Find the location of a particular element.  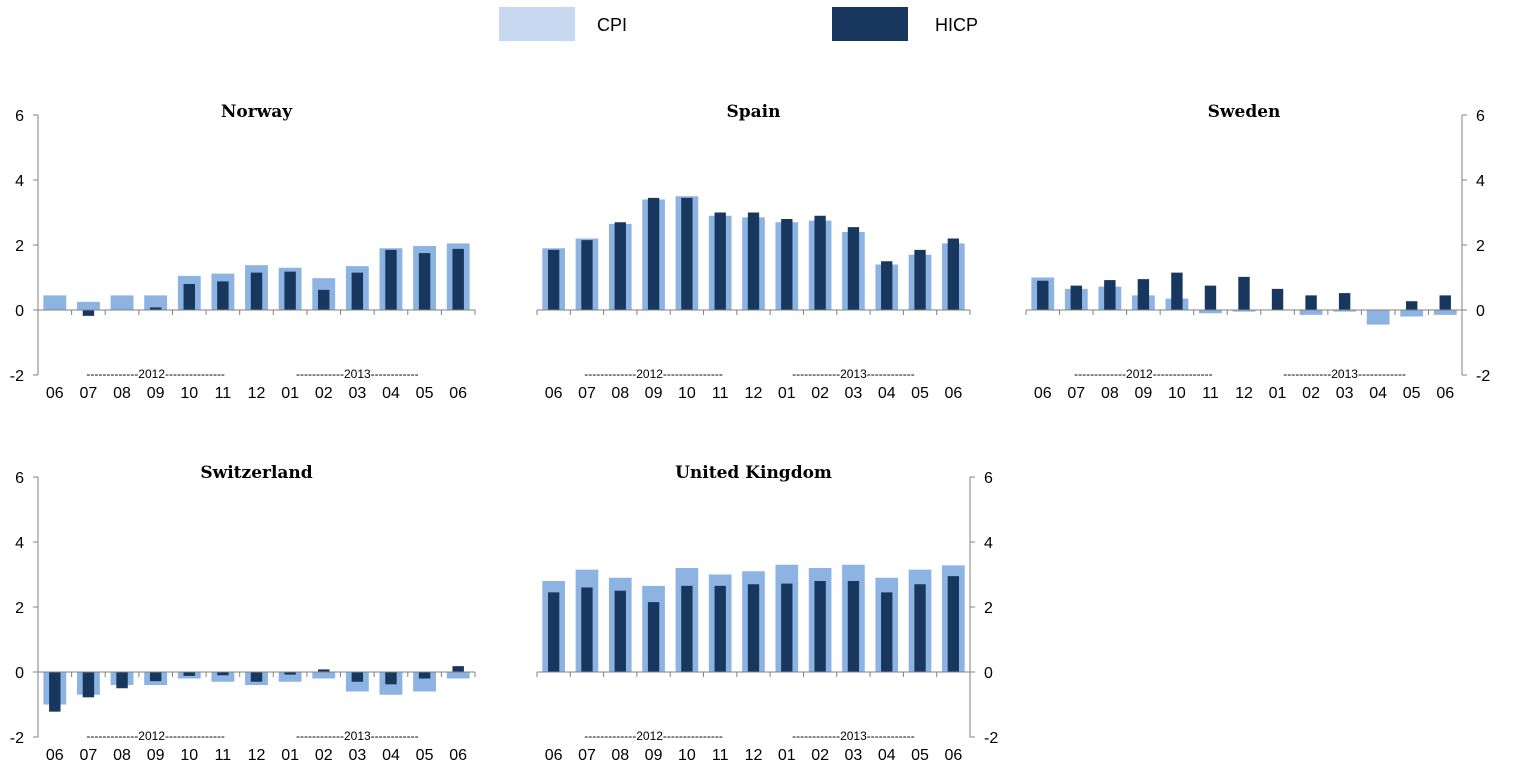

y-tick-label: 2 is located at coordinates (988, 608).